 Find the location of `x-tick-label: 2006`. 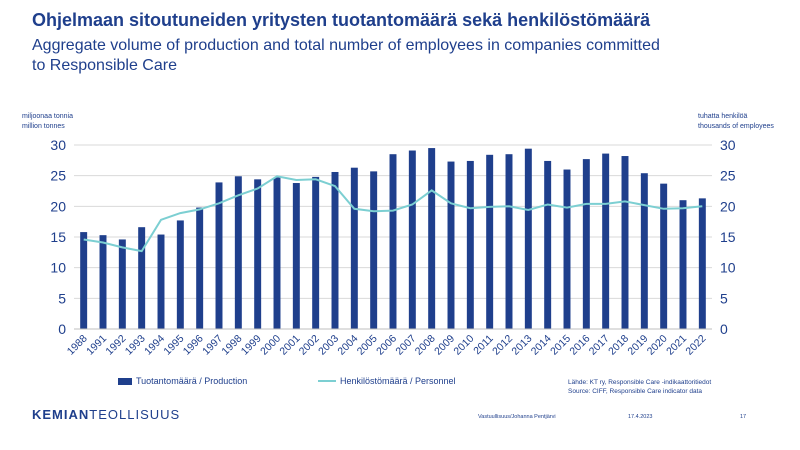

x-tick-label: 2006 is located at coordinates (386, 345).